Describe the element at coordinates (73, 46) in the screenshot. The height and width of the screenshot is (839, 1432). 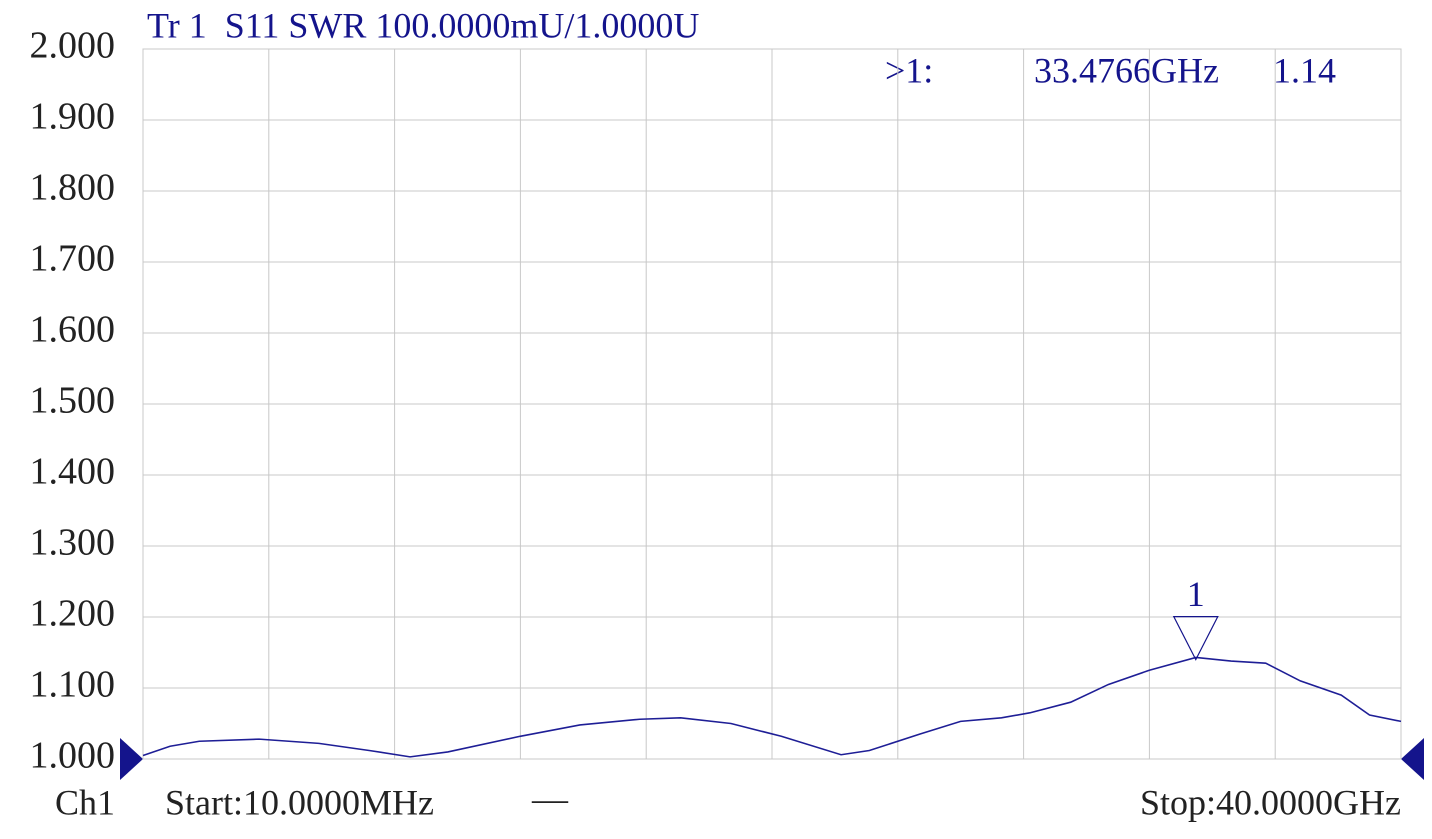
I see `y-tick-label: 2.000` at that location.